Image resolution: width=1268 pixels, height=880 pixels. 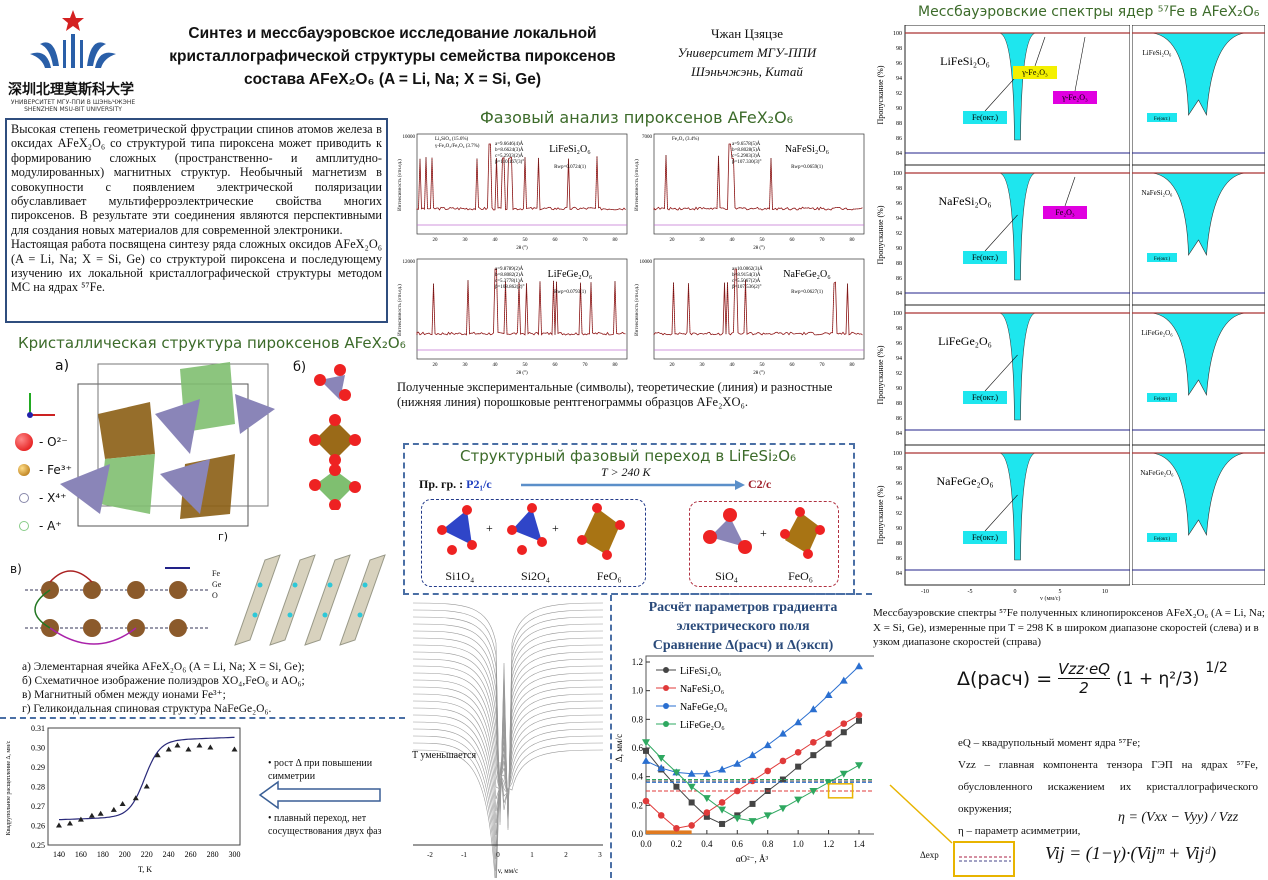 I want to click on vij-formula: Vij = (1−γ)·(Vijᵐ + Vijᵈ), so click(x=1131, y=853).